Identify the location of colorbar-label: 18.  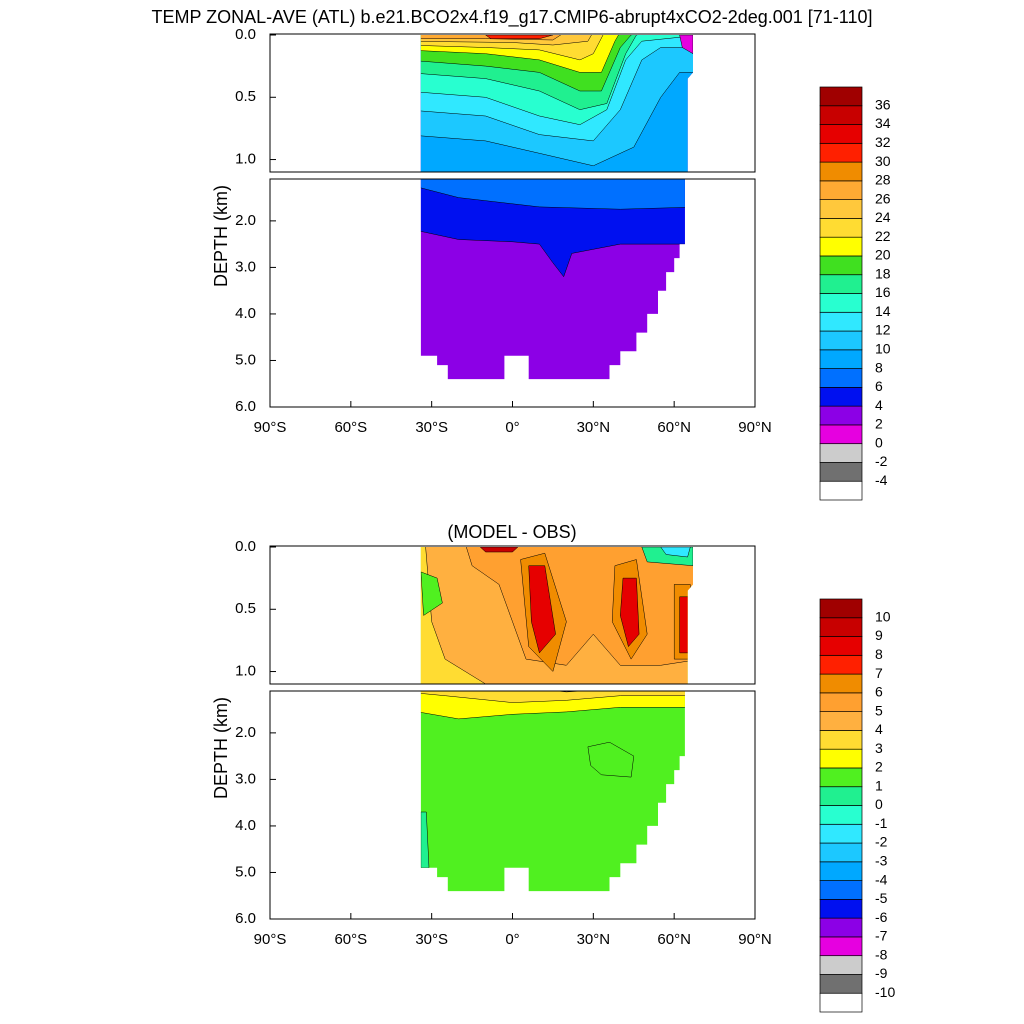
(883, 273).